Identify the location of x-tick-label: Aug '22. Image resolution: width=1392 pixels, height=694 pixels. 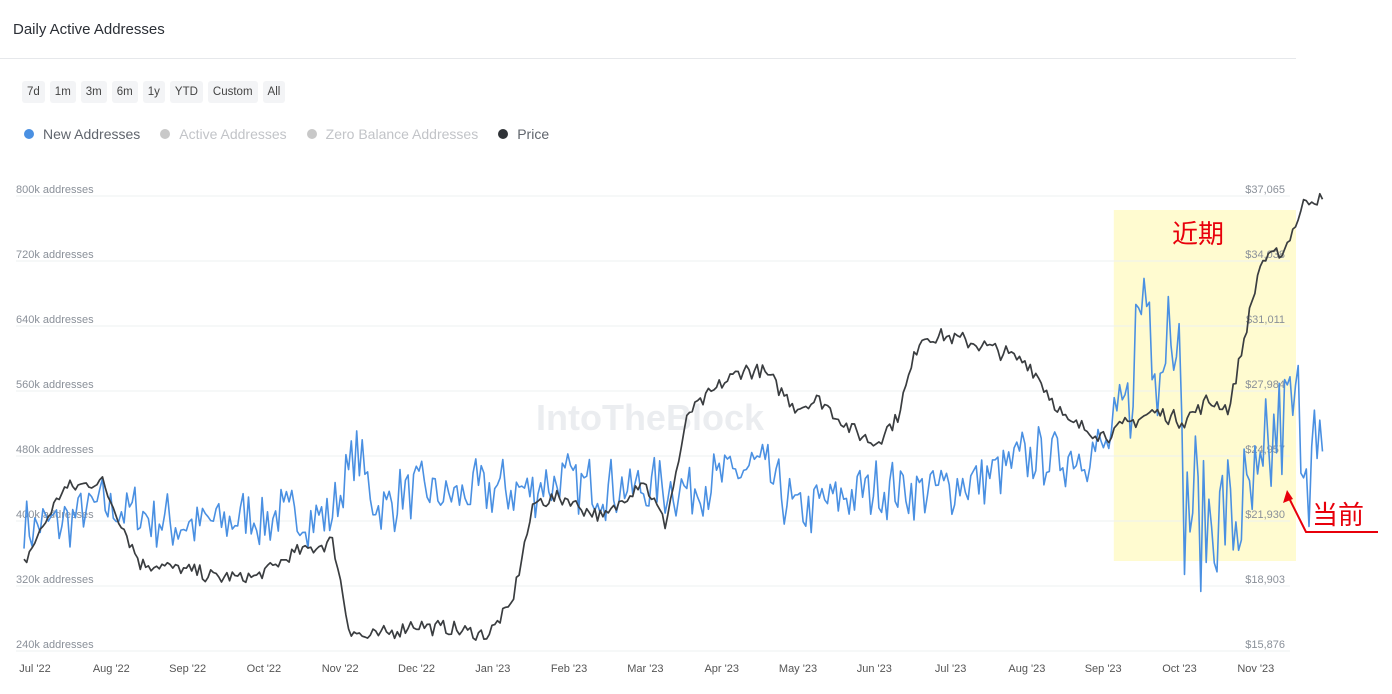
(111, 669).